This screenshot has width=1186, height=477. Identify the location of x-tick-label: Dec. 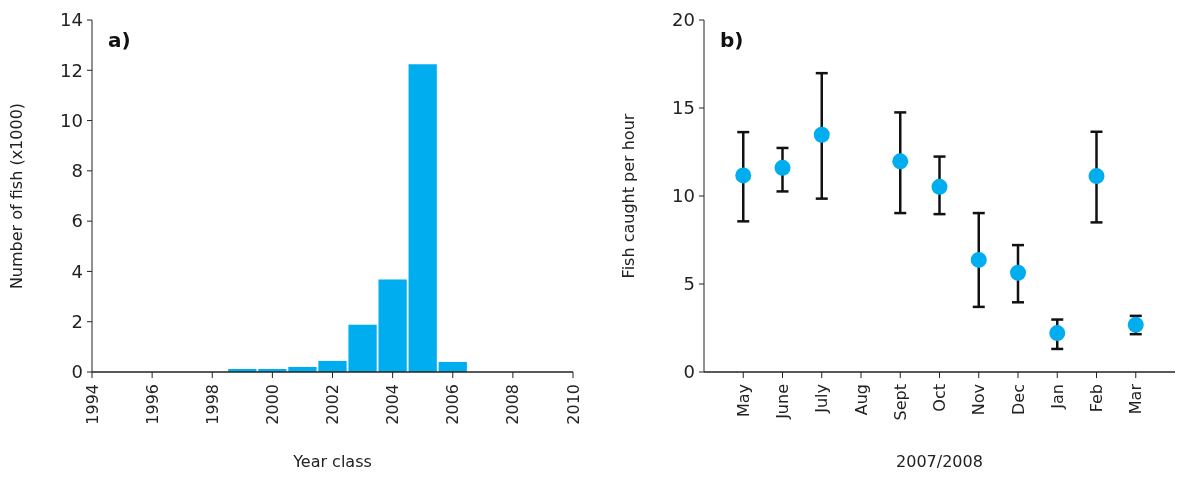
(1018, 399).